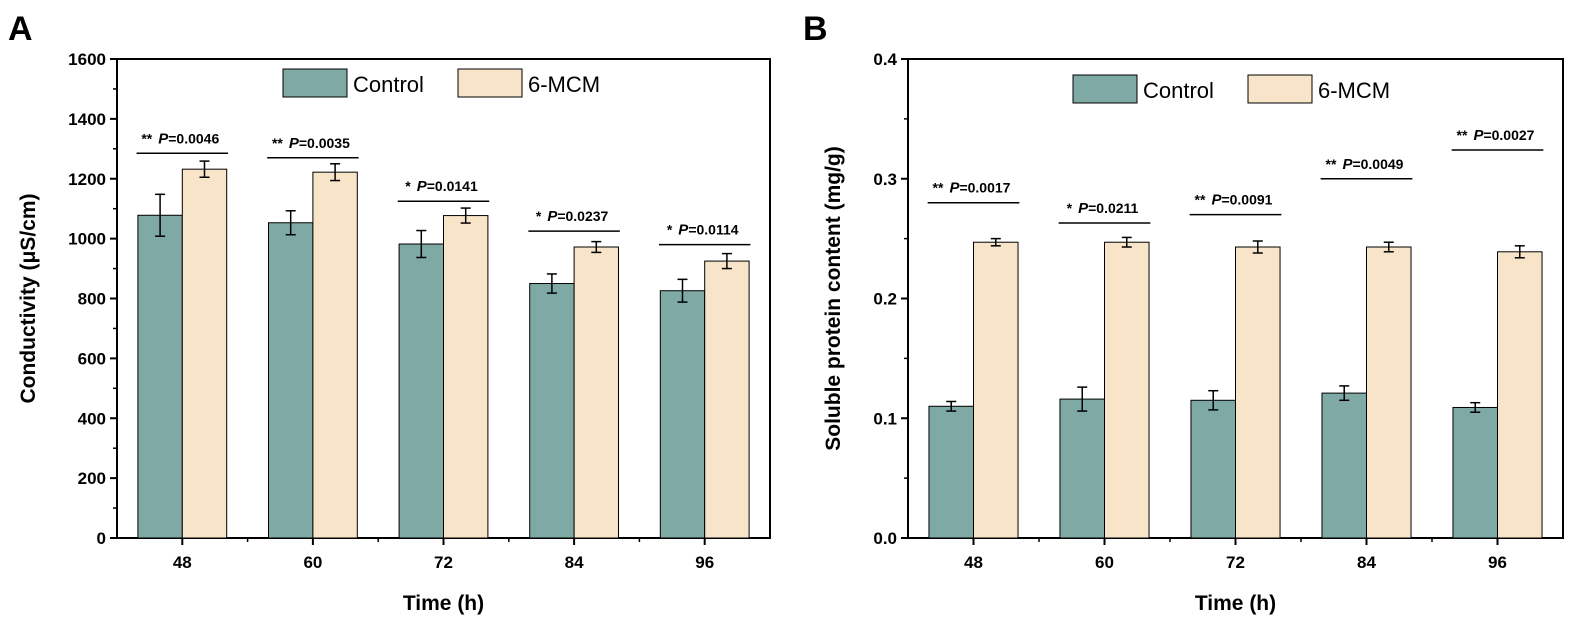 Image resolution: width=1573 pixels, height=630 pixels. What do you see at coordinates (1113, 208) in the screenshot?
I see `p-value: =0.0211` at bounding box center [1113, 208].